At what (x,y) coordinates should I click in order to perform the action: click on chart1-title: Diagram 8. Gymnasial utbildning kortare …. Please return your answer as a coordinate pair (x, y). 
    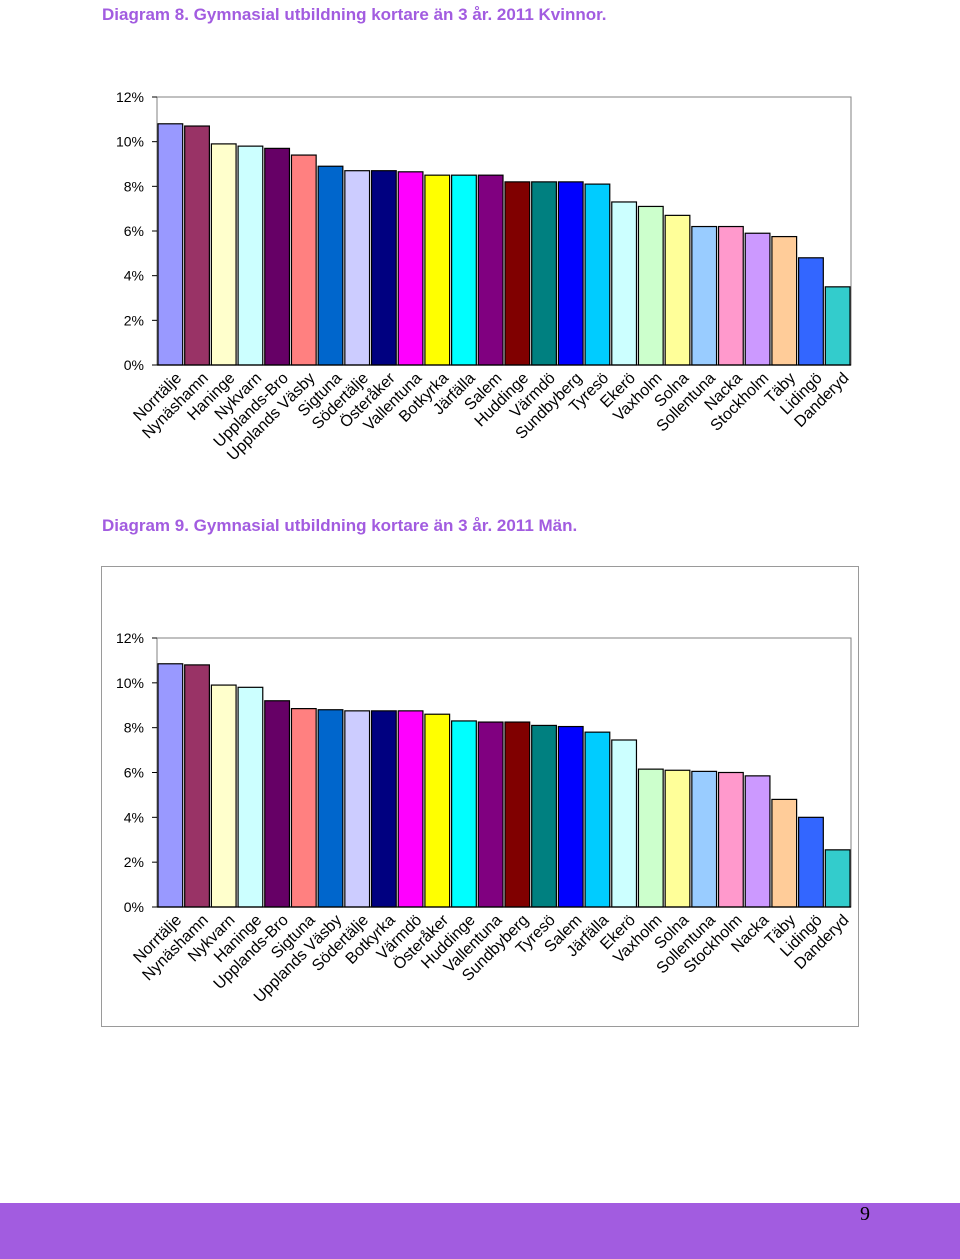
    Looking at the image, I should click on (354, 14).